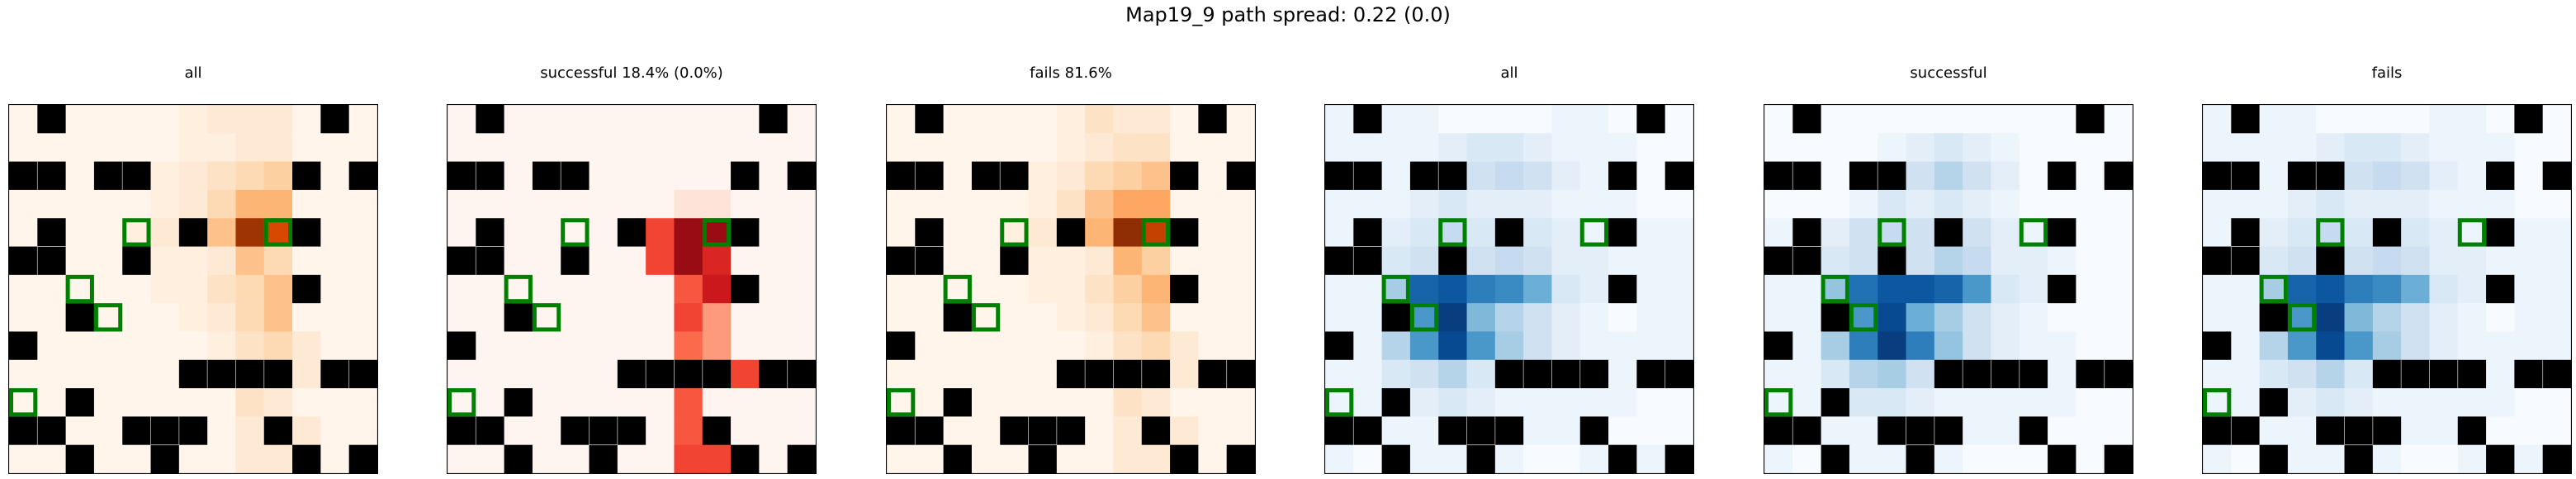  I want to click on panel-title: fails, so click(2387, 73).